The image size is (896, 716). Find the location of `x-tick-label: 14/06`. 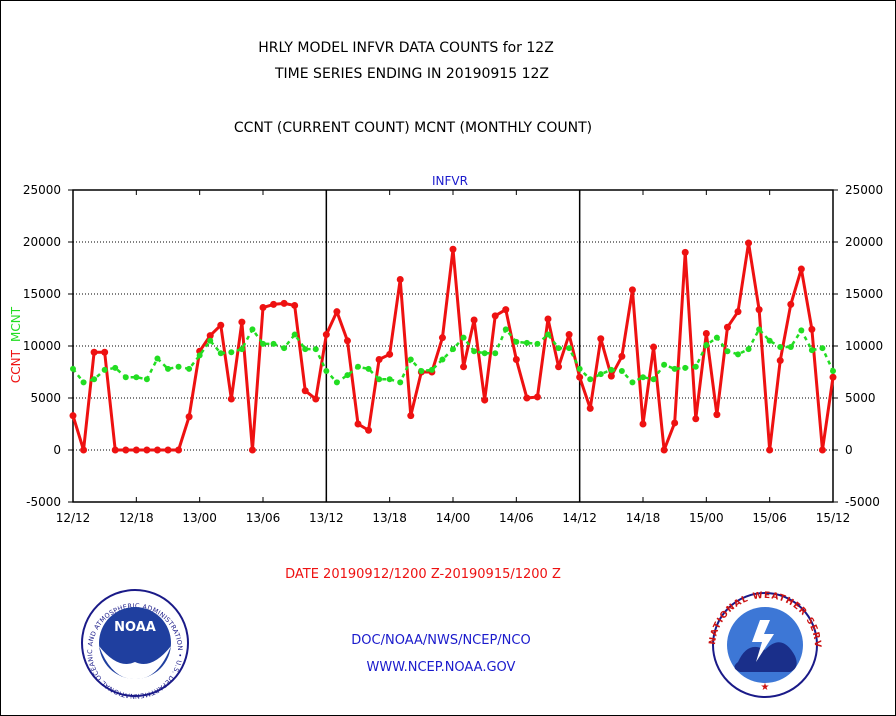

x-tick-label: 14/06 is located at coordinates (516, 518).